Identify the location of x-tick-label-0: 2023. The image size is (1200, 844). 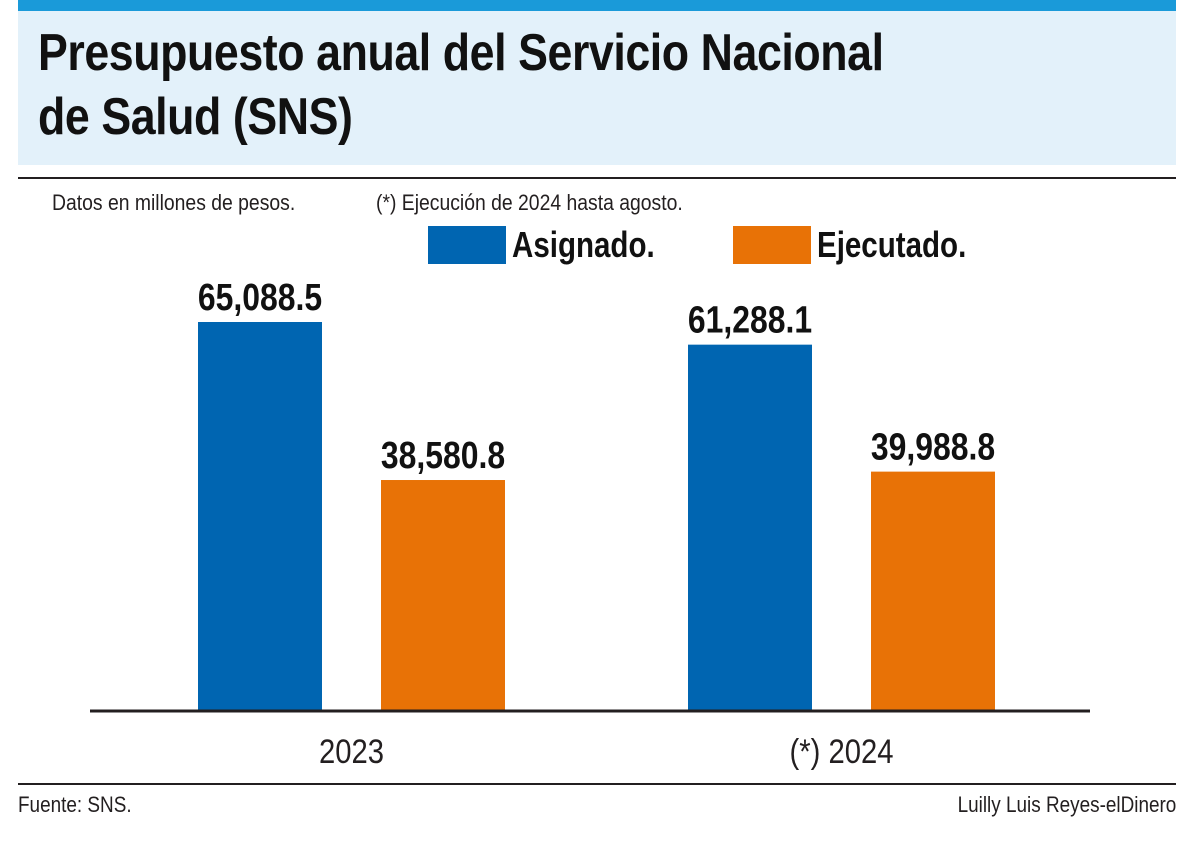
(351, 751).